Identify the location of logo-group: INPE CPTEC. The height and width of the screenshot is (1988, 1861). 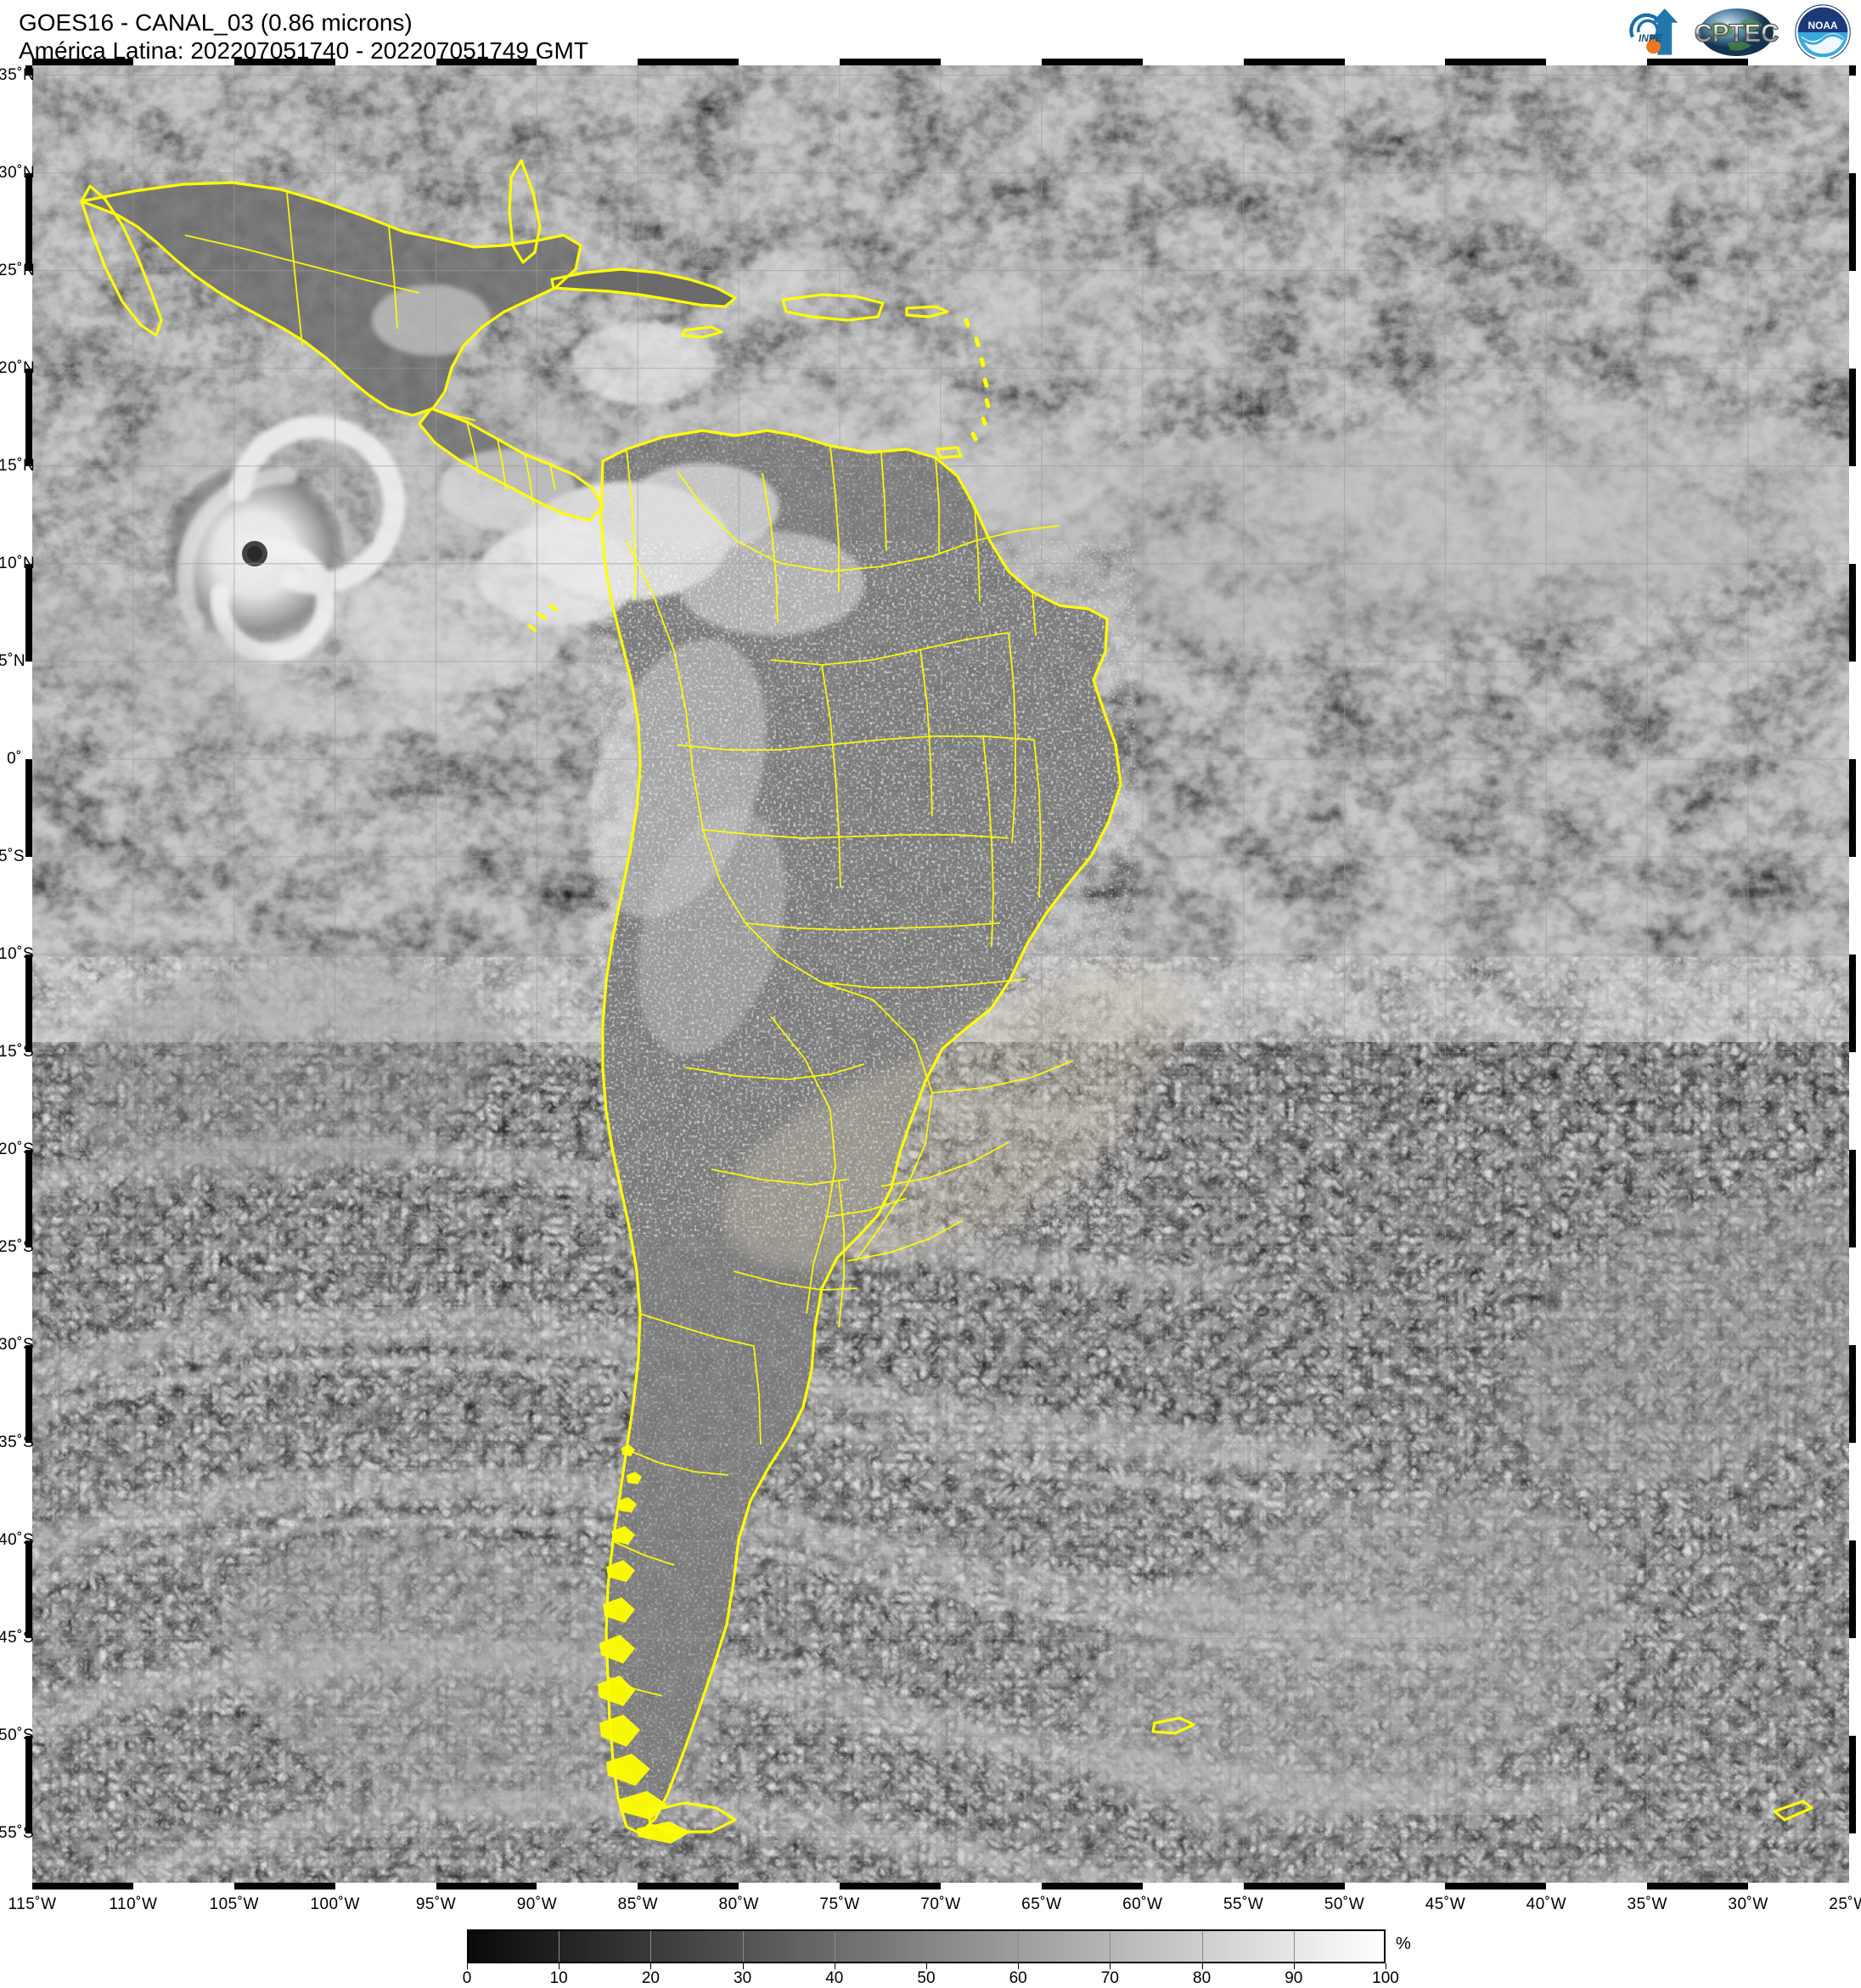
(1737, 32).